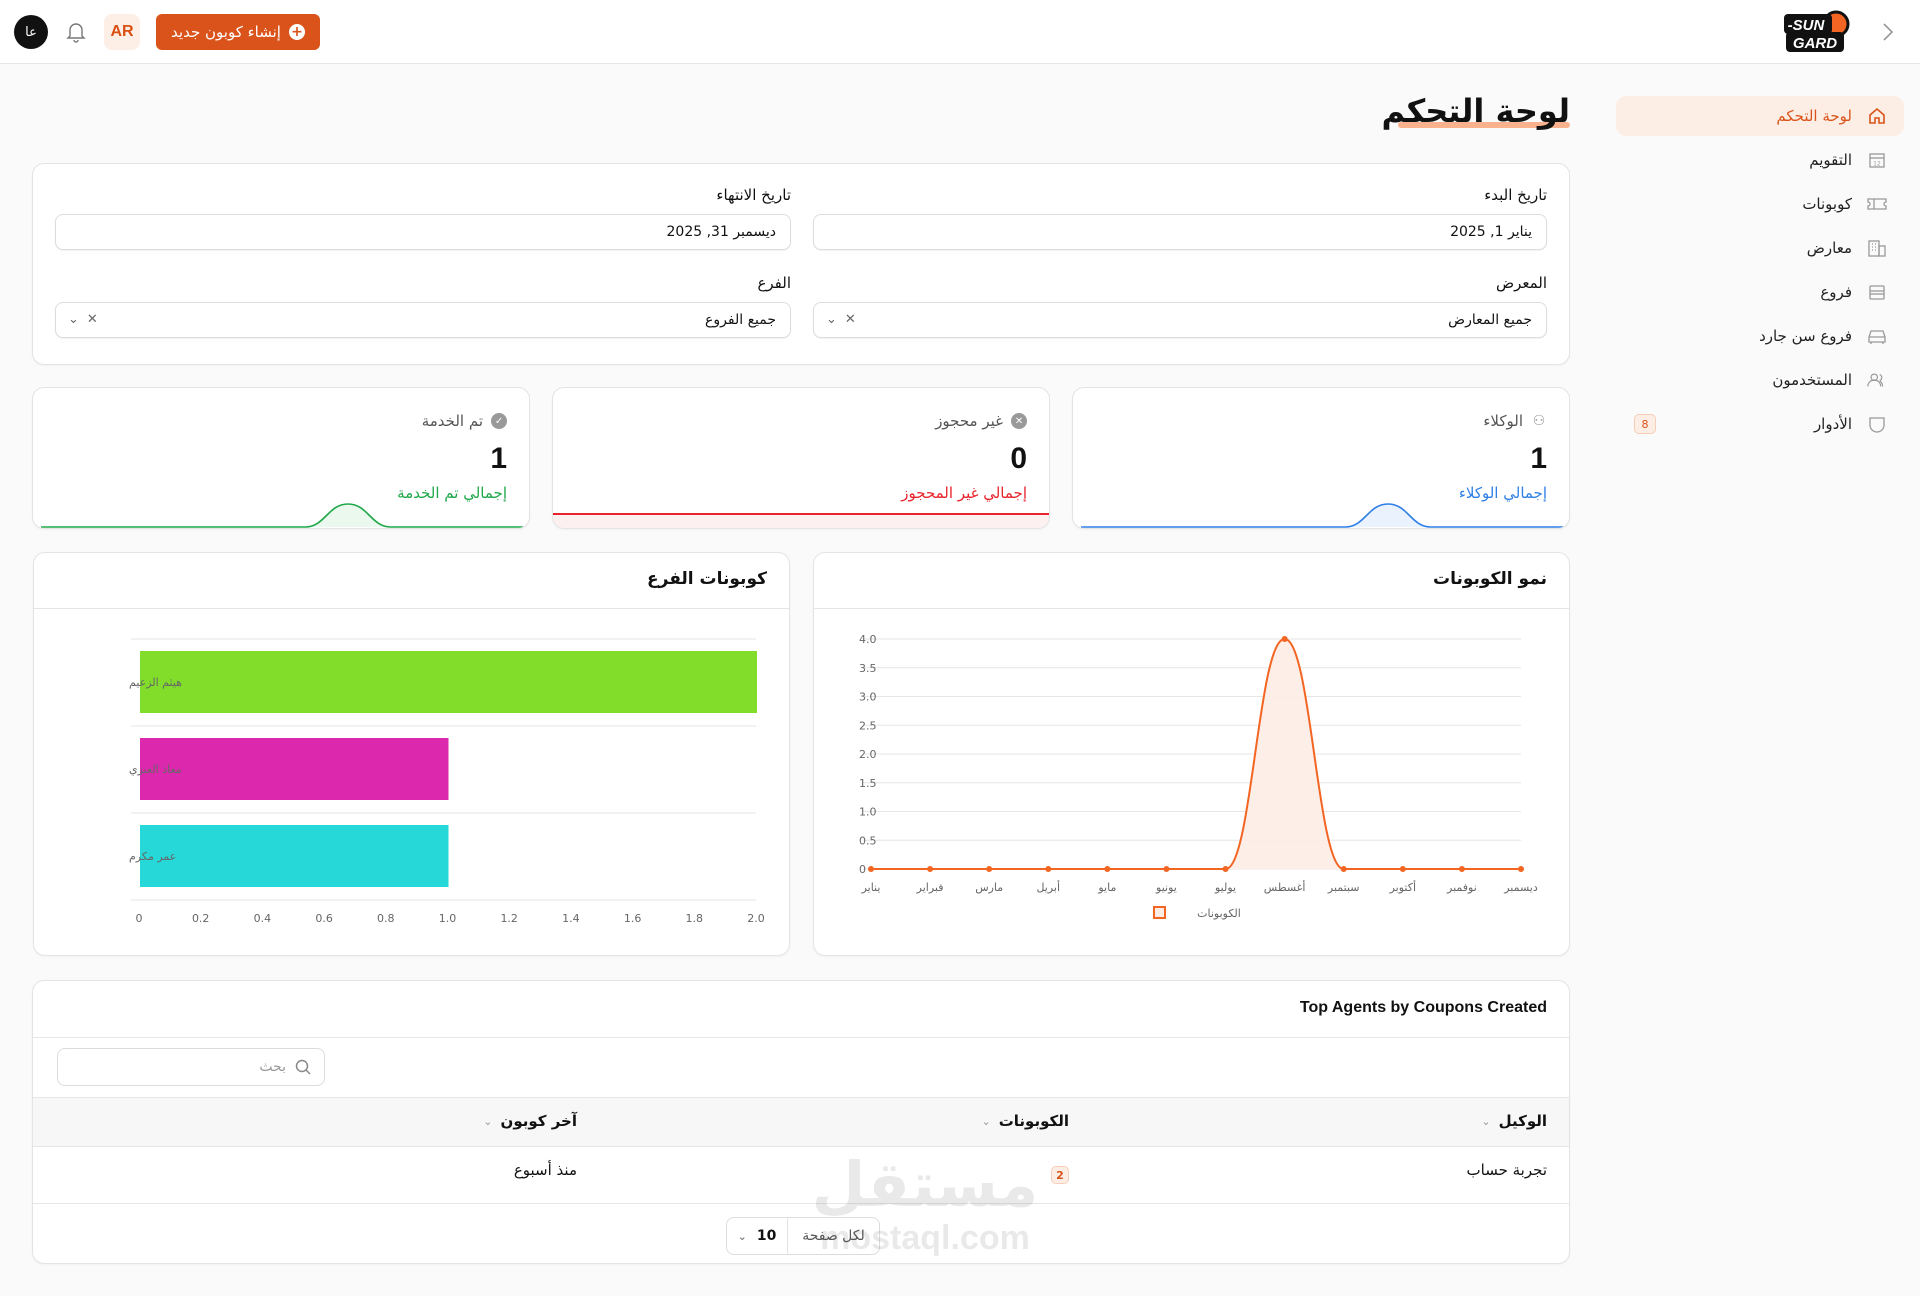 This screenshot has width=1920, height=1296. I want to click on sidebar-item-label: كوبونات, so click(1827, 204).